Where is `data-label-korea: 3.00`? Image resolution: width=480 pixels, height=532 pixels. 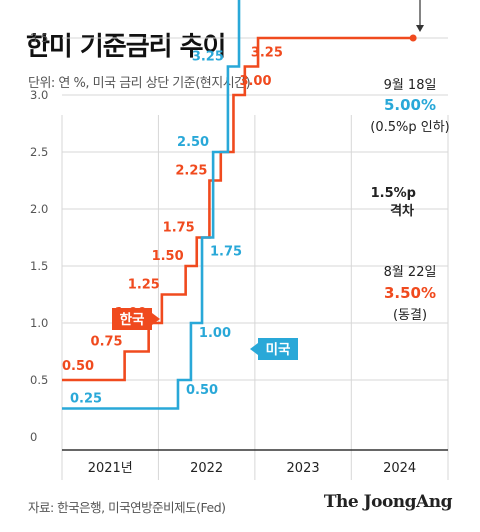 data-label-korea: 3.00 is located at coordinates (255, 81).